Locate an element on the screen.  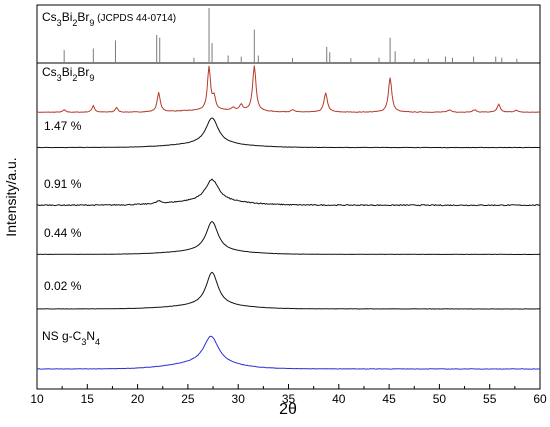
x-tick-label: 50 is located at coordinates (440, 399).